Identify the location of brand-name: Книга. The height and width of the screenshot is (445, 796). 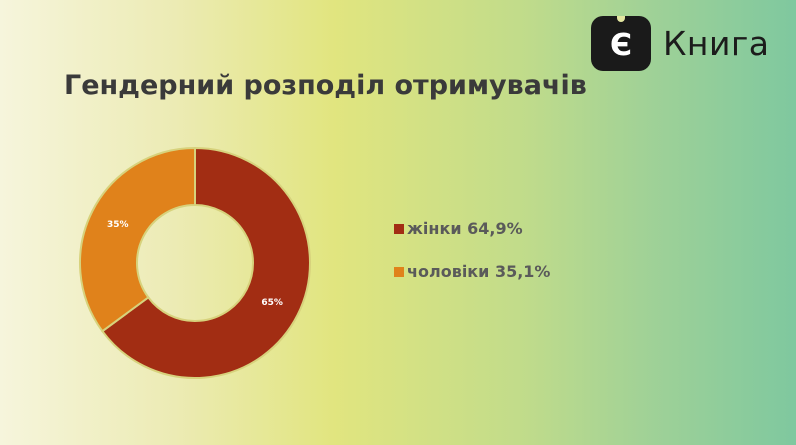
(716, 43).